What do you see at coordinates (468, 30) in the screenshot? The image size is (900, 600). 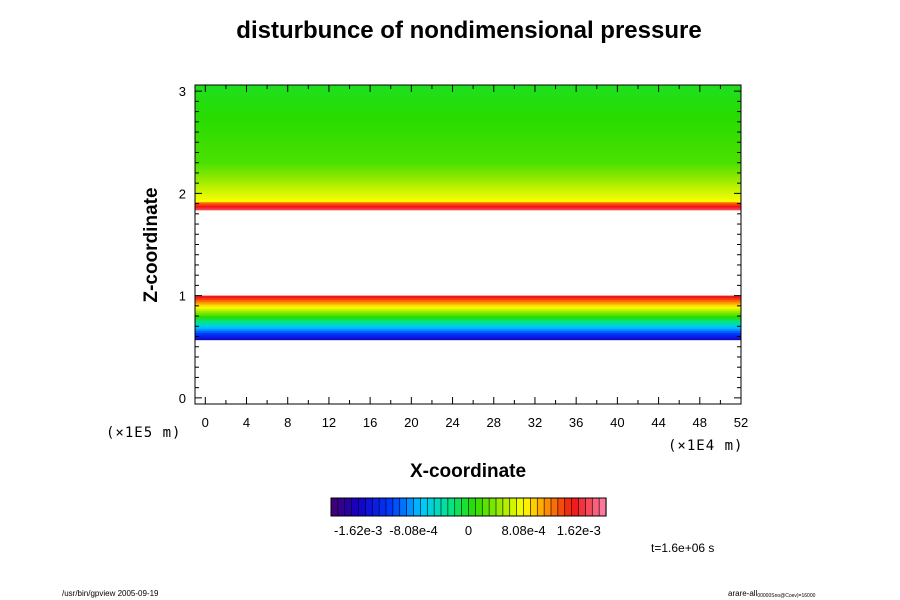 I see `chart-title: disturbunce of nondimensional pressure` at bounding box center [468, 30].